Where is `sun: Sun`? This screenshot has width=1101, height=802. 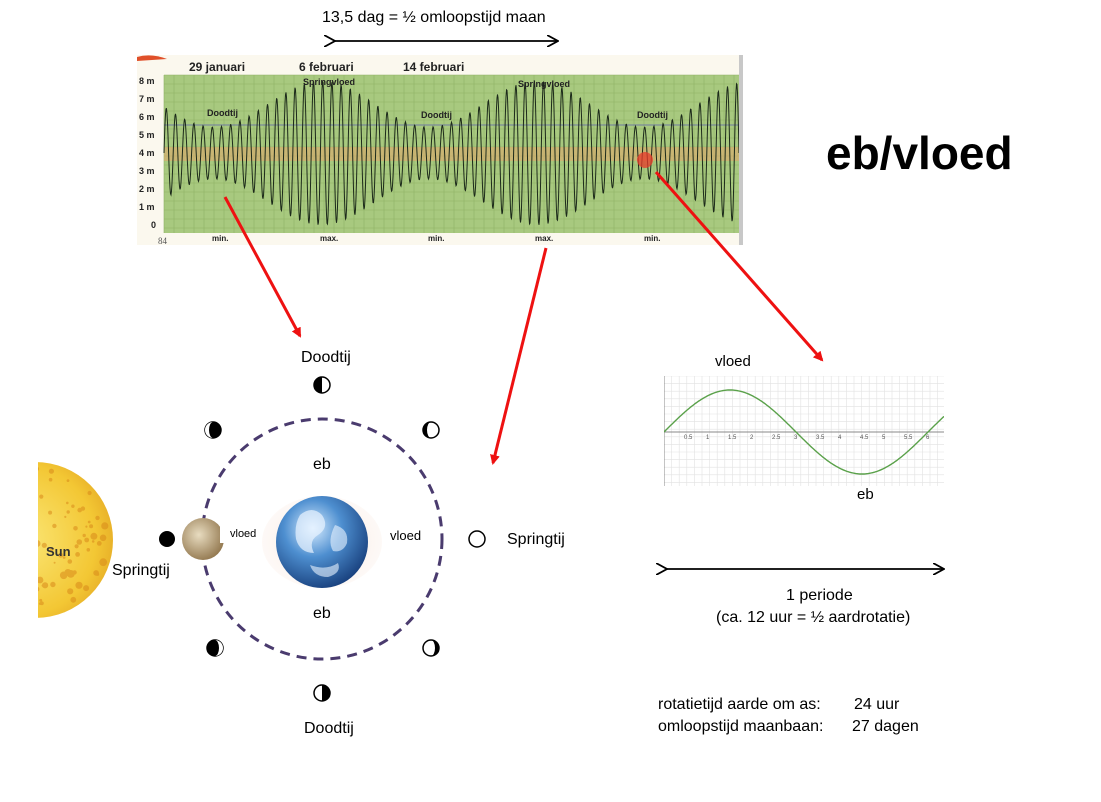 sun: Sun is located at coordinates (56, 540).